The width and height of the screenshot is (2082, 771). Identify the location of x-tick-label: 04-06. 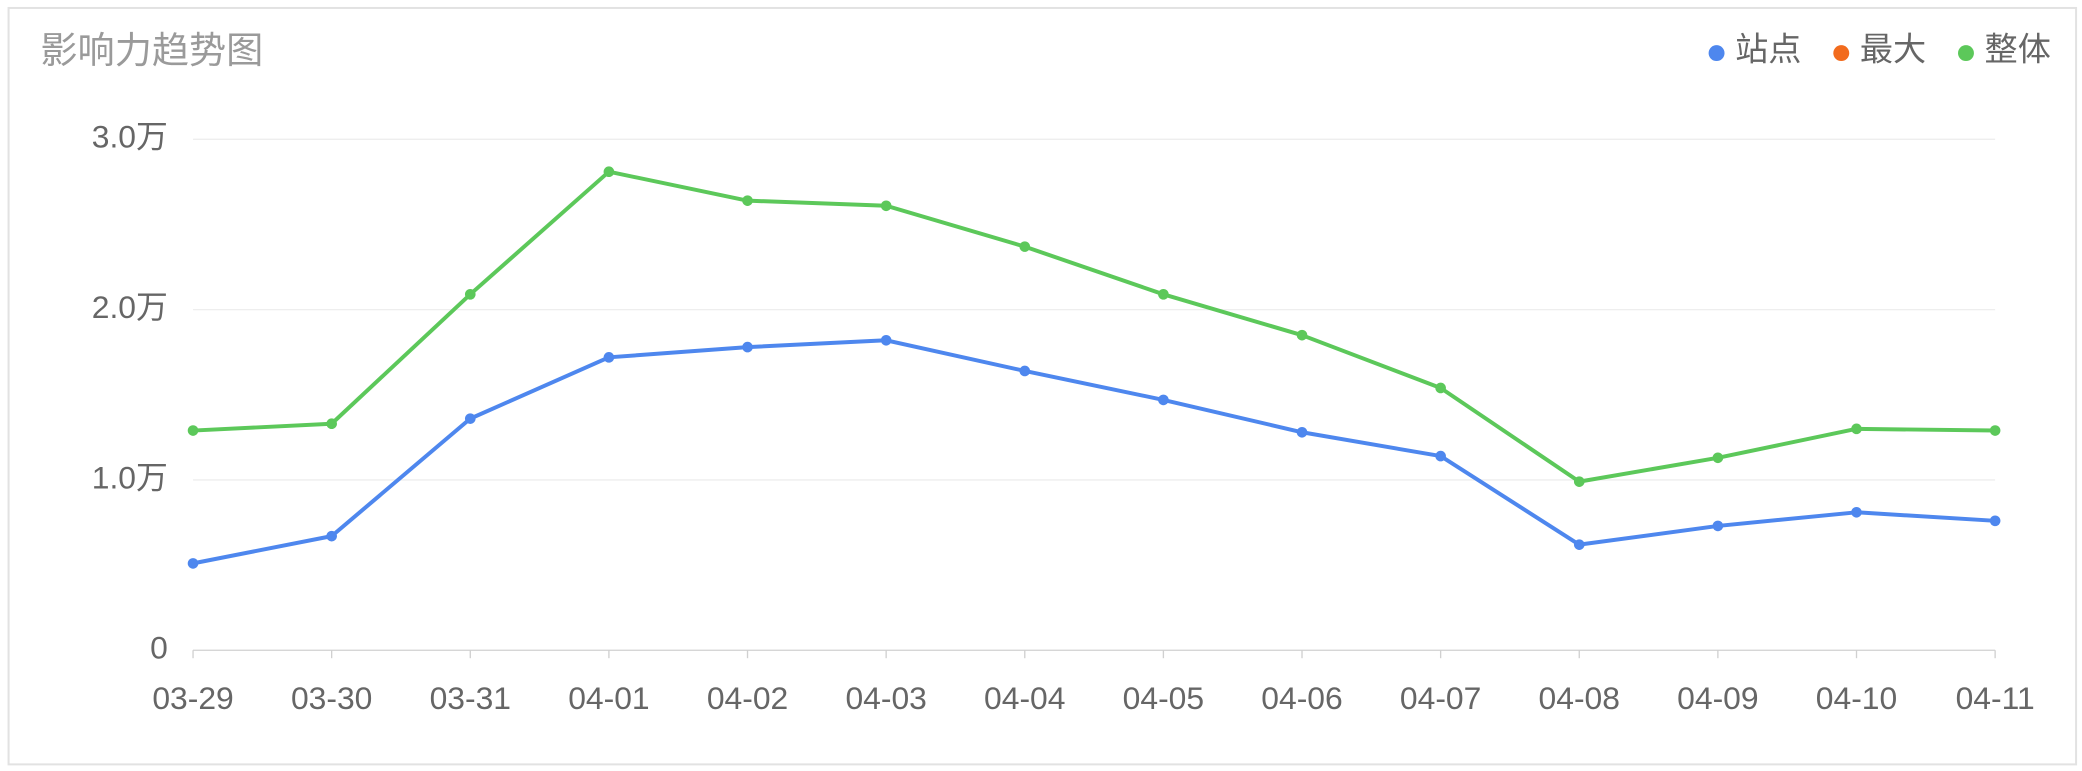
(1301, 698).